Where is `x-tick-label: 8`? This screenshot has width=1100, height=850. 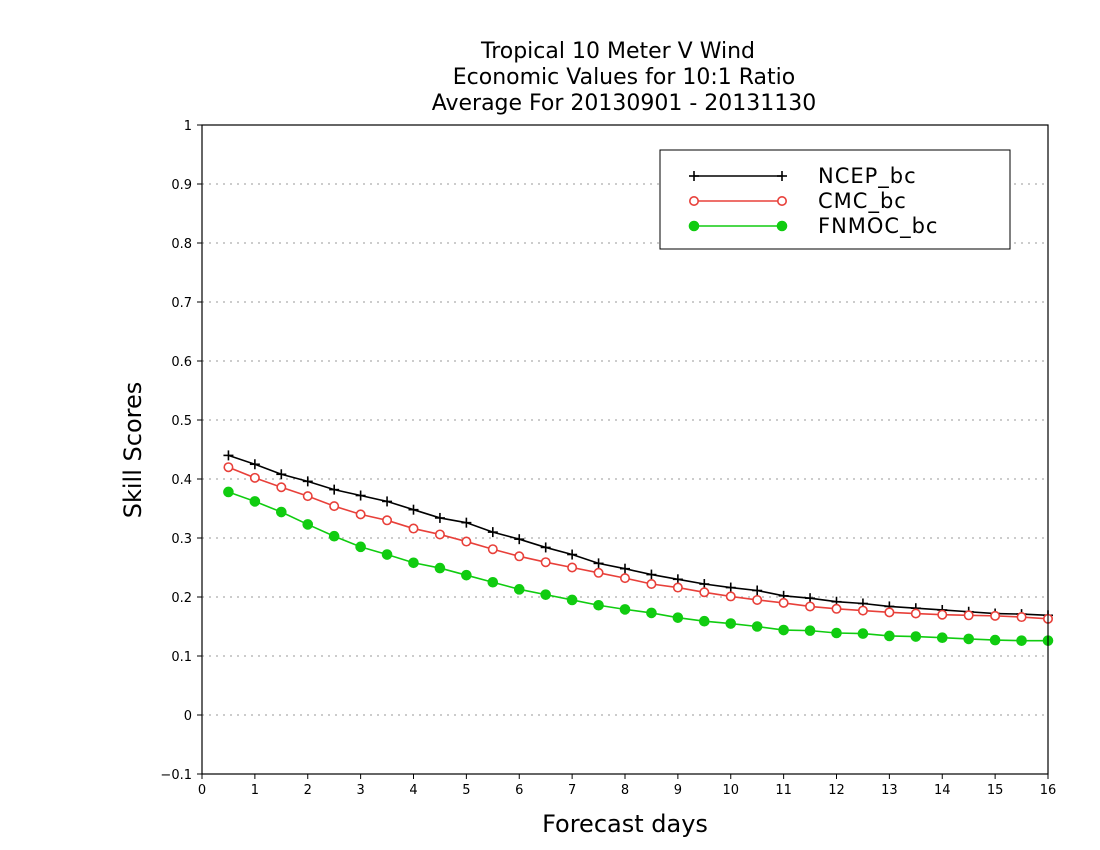 x-tick-label: 8 is located at coordinates (625, 790).